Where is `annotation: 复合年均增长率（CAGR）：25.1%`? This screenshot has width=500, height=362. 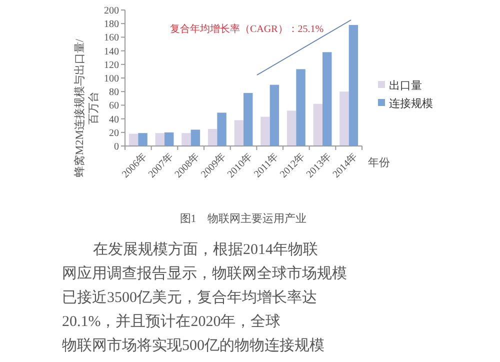 annotation: 复合年均增长率（CAGR）：25.1% is located at coordinates (247, 29).